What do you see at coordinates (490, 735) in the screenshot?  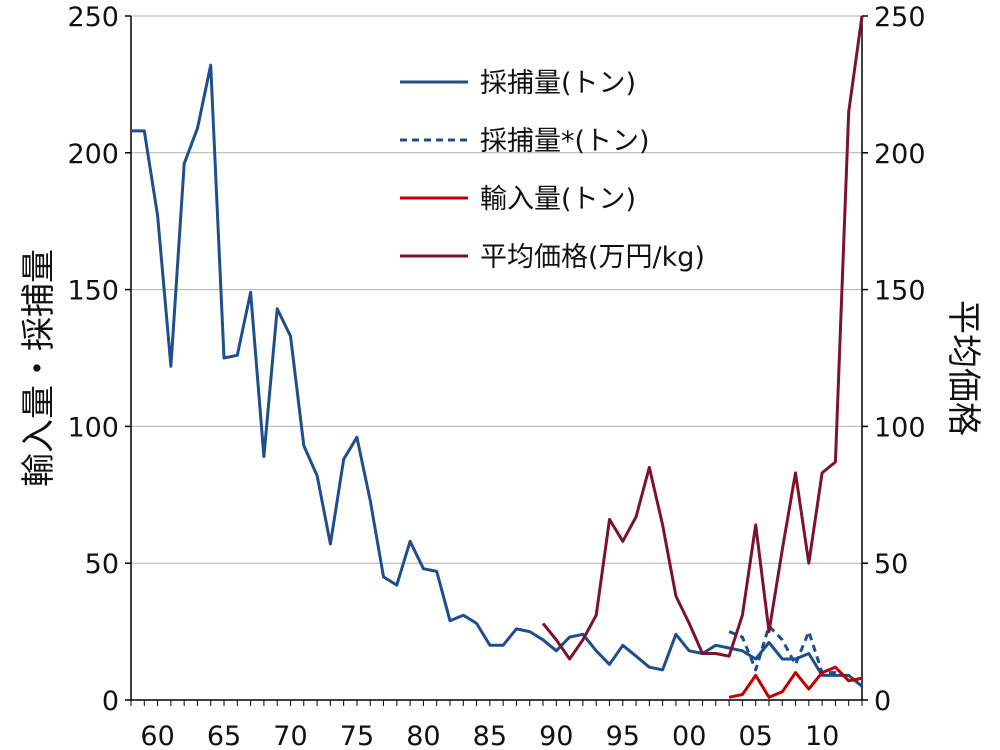 I see `x-tick-label-5: 85` at bounding box center [490, 735].